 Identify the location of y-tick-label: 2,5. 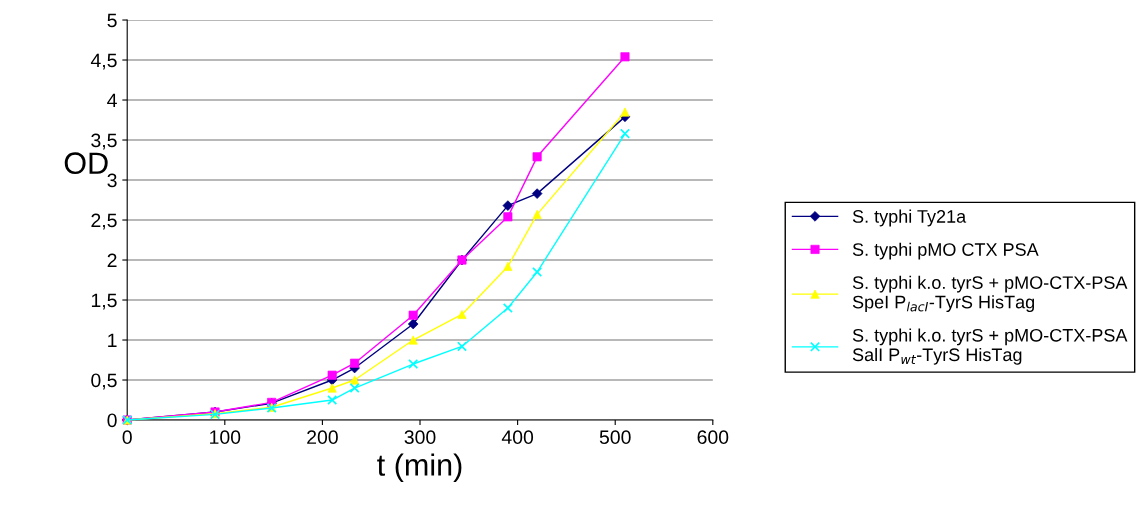
(104, 221).